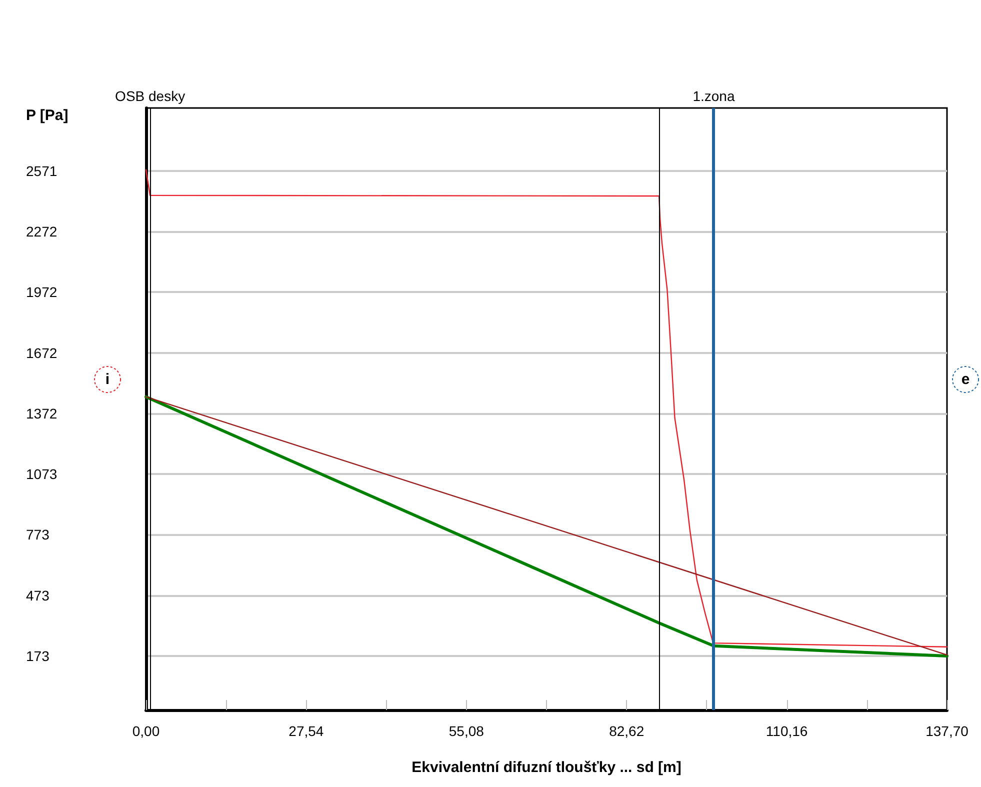 Image resolution: width=981 pixels, height=787 pixels. I want to click on y-tick-label: 773, so click(38, 534).